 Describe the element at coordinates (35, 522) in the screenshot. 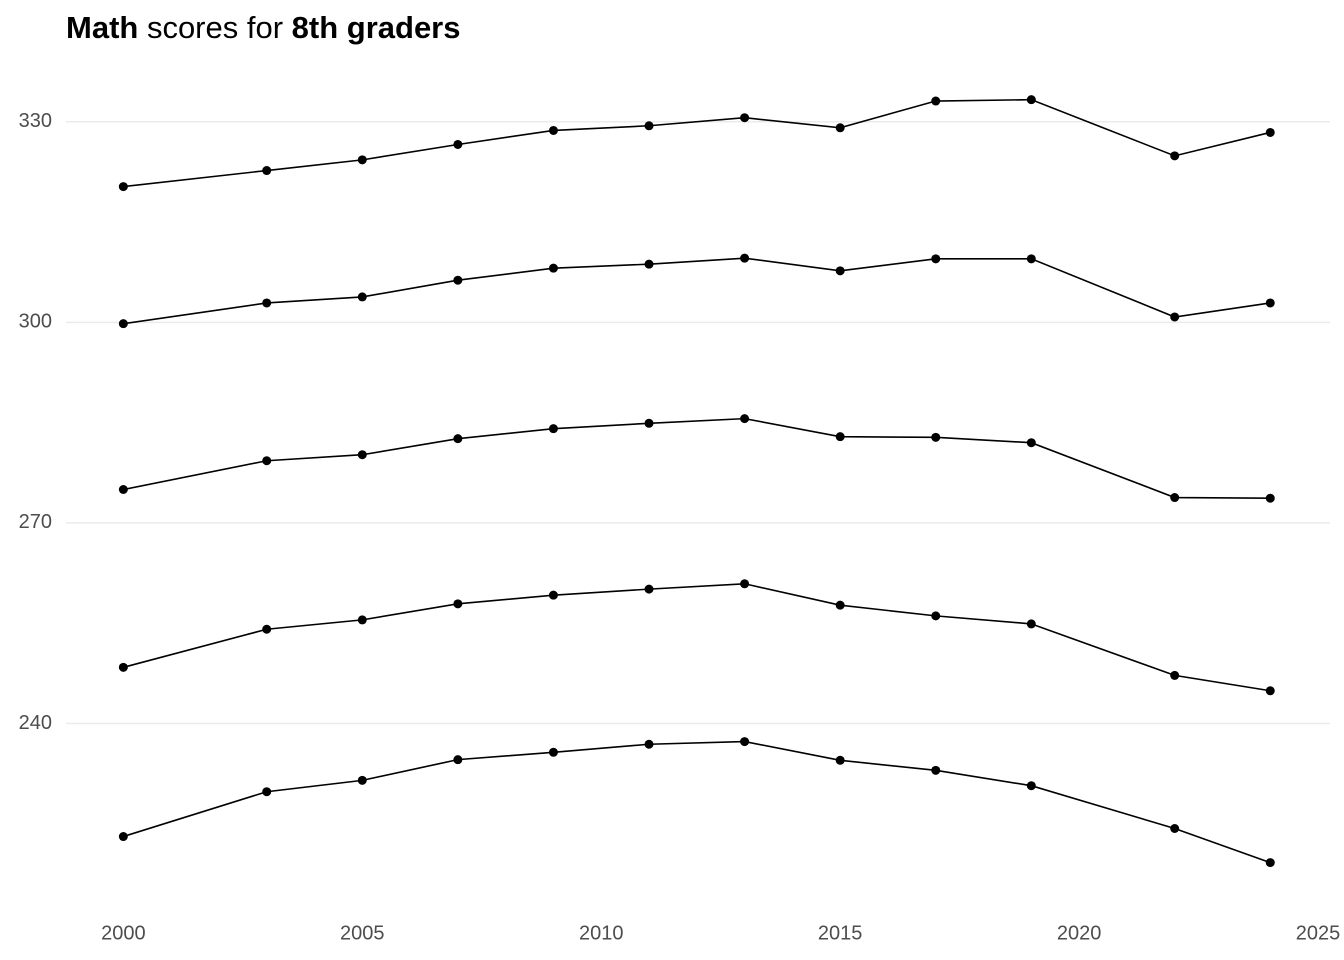

I see `y-tick-label: 270` at that location.